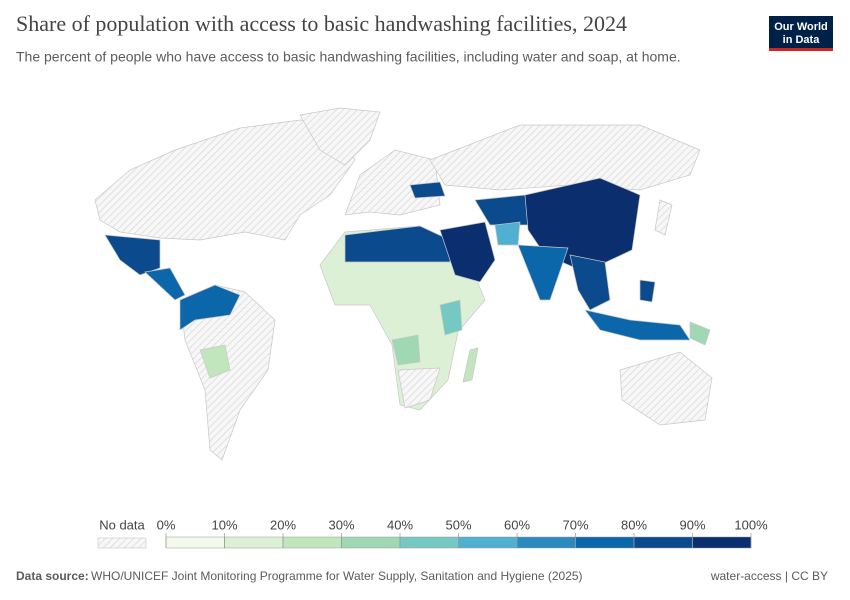  What do you see at coordinates (502, 210) in the screenshot?
I see `central-asia` at bounding box center [502, 210].